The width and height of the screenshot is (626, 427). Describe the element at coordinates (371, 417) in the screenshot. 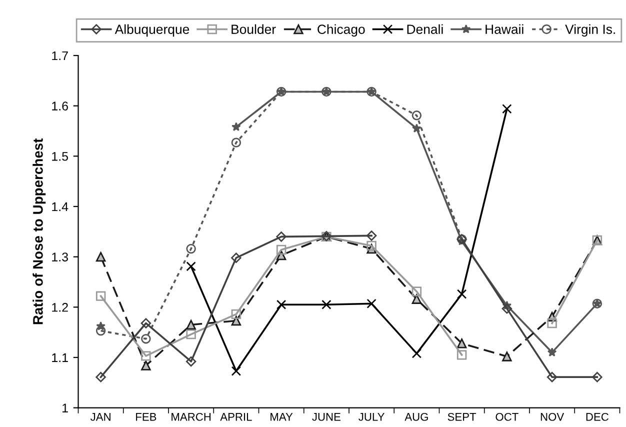

I see `x-tick-label: JULY` at that location.